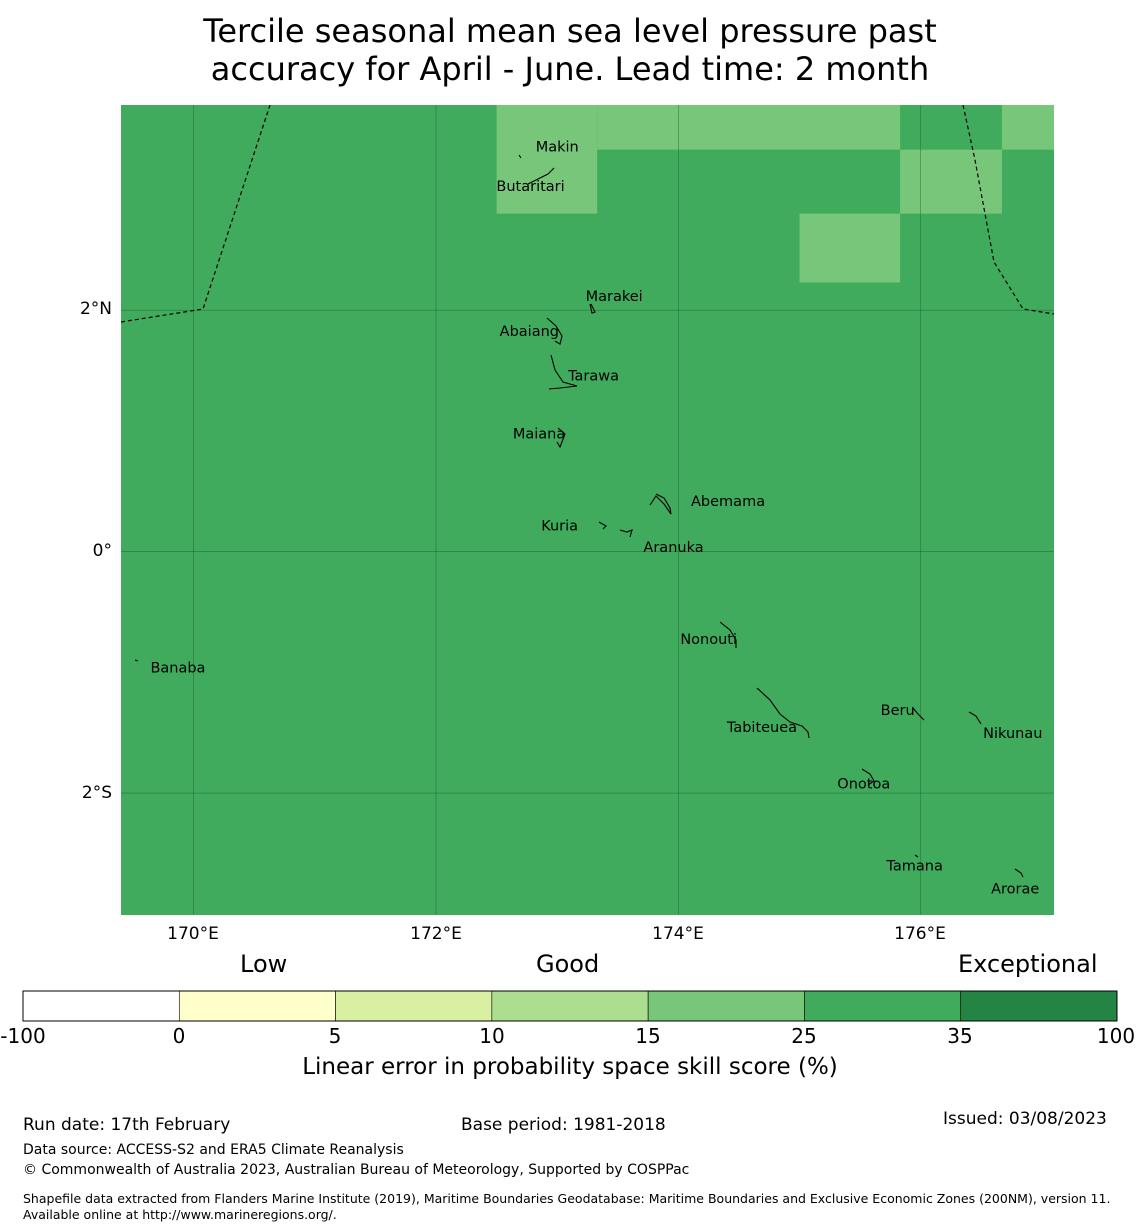 Image resolution: width=1140 pixels, height=1230 pixels. What do you see at coordinates (492, 1036) in the screenshot?
I see `colorbar-tick: 10` at bounding box center [492, 1036].